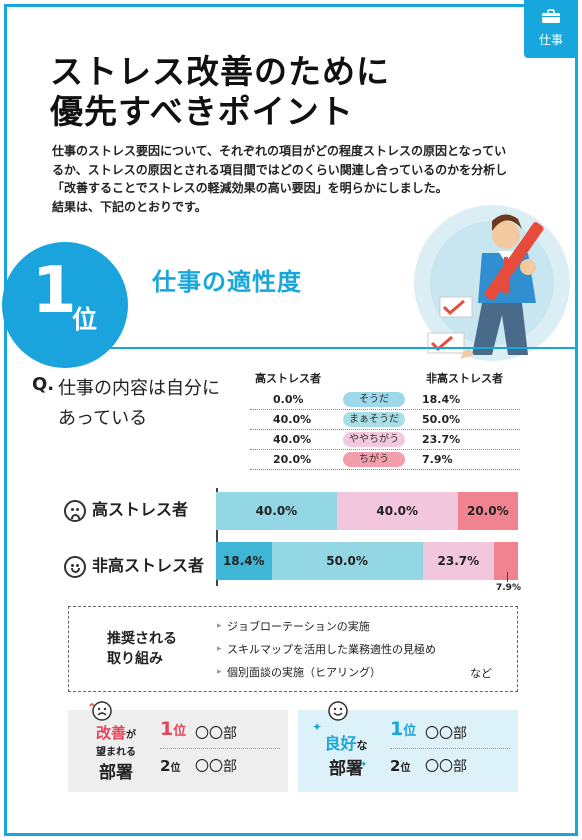  What do you see at coordinates (326, 672) in the screenshot?
I see `list-item: 個別面談の実施（ヒアリング）` at bounding box center [326, 672].